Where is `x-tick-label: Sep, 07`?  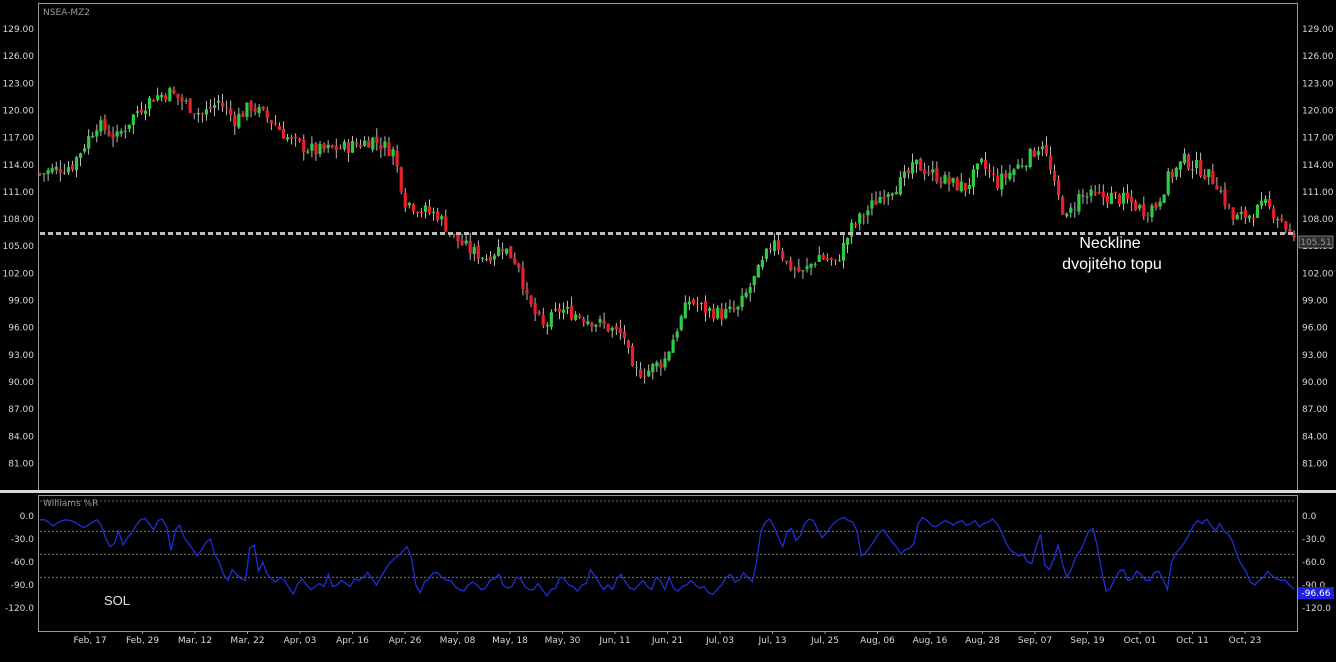
x-tick-label: Sep, 07 is located at coordinates (1035, 641).